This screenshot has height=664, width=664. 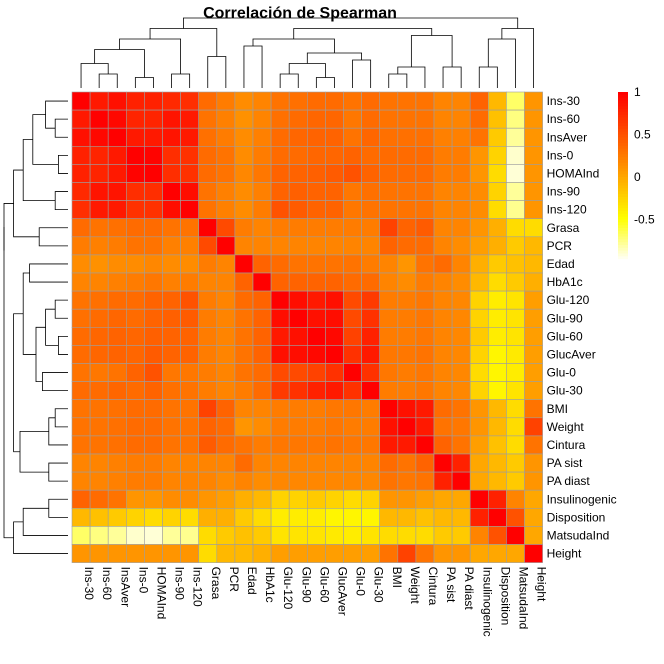 What do you see at coordinates (569, 481) in the screenshot?
I see `row-label: PA diast` at bounding box center [569, 481].